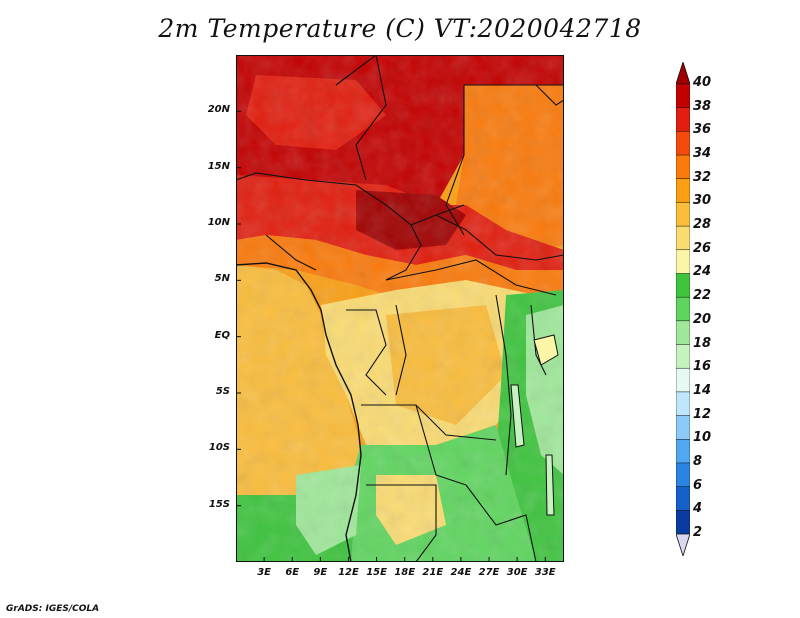 This screenshot has height=618, width=800. What do you see at coordinates (222, 335) in the screenshot?
I see `lat-label: EQ` at bounding box center [222, 335].